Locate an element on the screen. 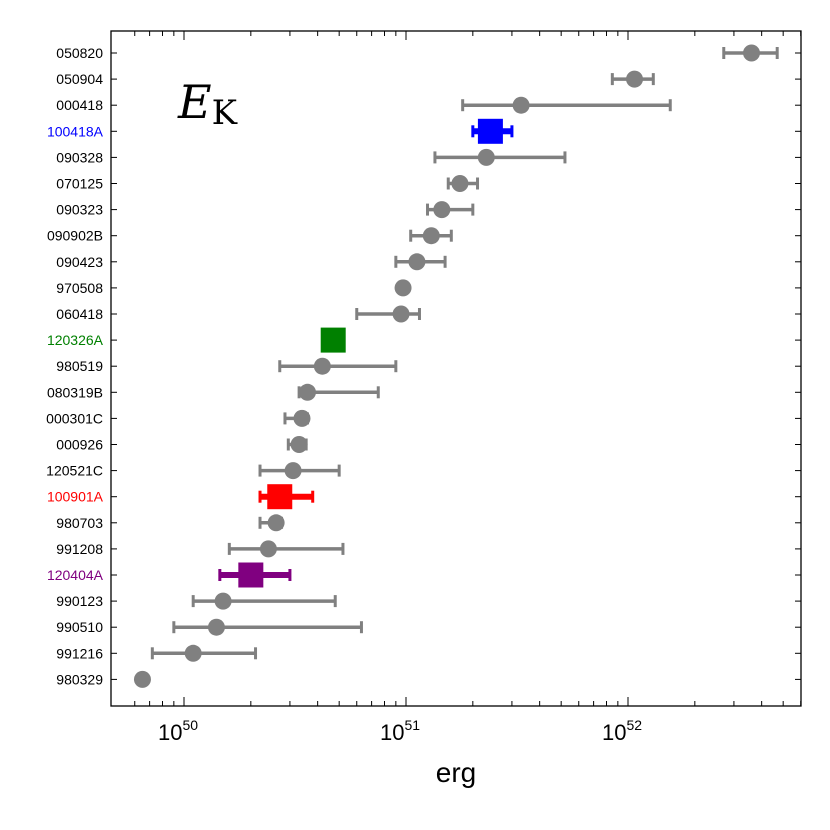  y-tick-label: 120404A is located at coordinates (75, 575).